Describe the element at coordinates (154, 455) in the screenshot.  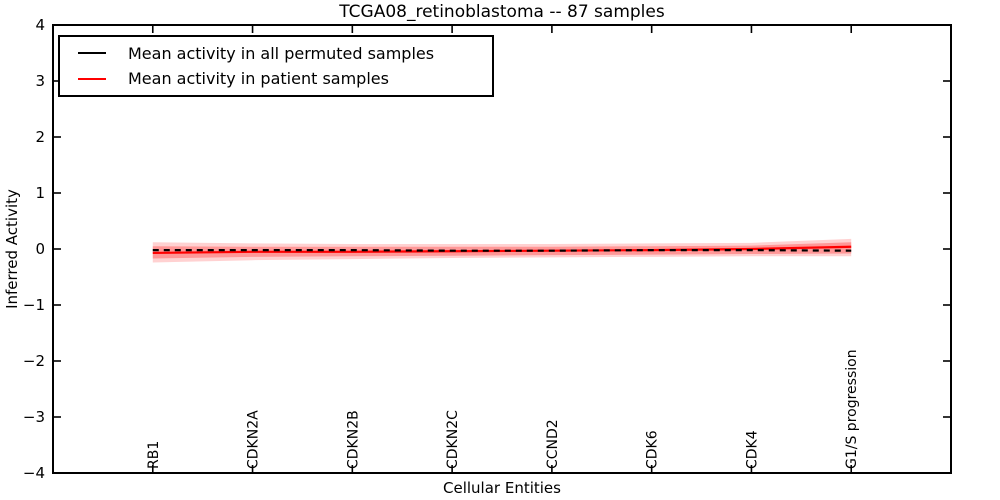
I see `x-category-label: RB1` at that location.